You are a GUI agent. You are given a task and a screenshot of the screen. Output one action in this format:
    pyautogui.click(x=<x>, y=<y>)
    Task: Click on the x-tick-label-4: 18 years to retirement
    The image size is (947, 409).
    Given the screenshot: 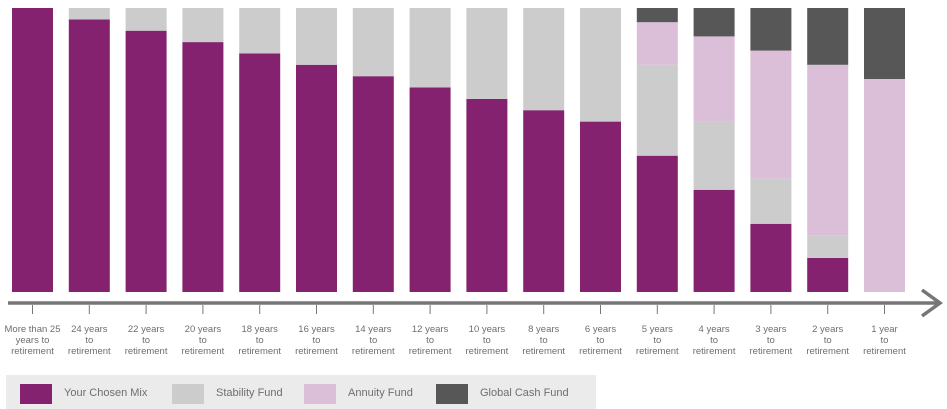 What is the action you would take?
    pyautogui.click(x=259, y=340)
    